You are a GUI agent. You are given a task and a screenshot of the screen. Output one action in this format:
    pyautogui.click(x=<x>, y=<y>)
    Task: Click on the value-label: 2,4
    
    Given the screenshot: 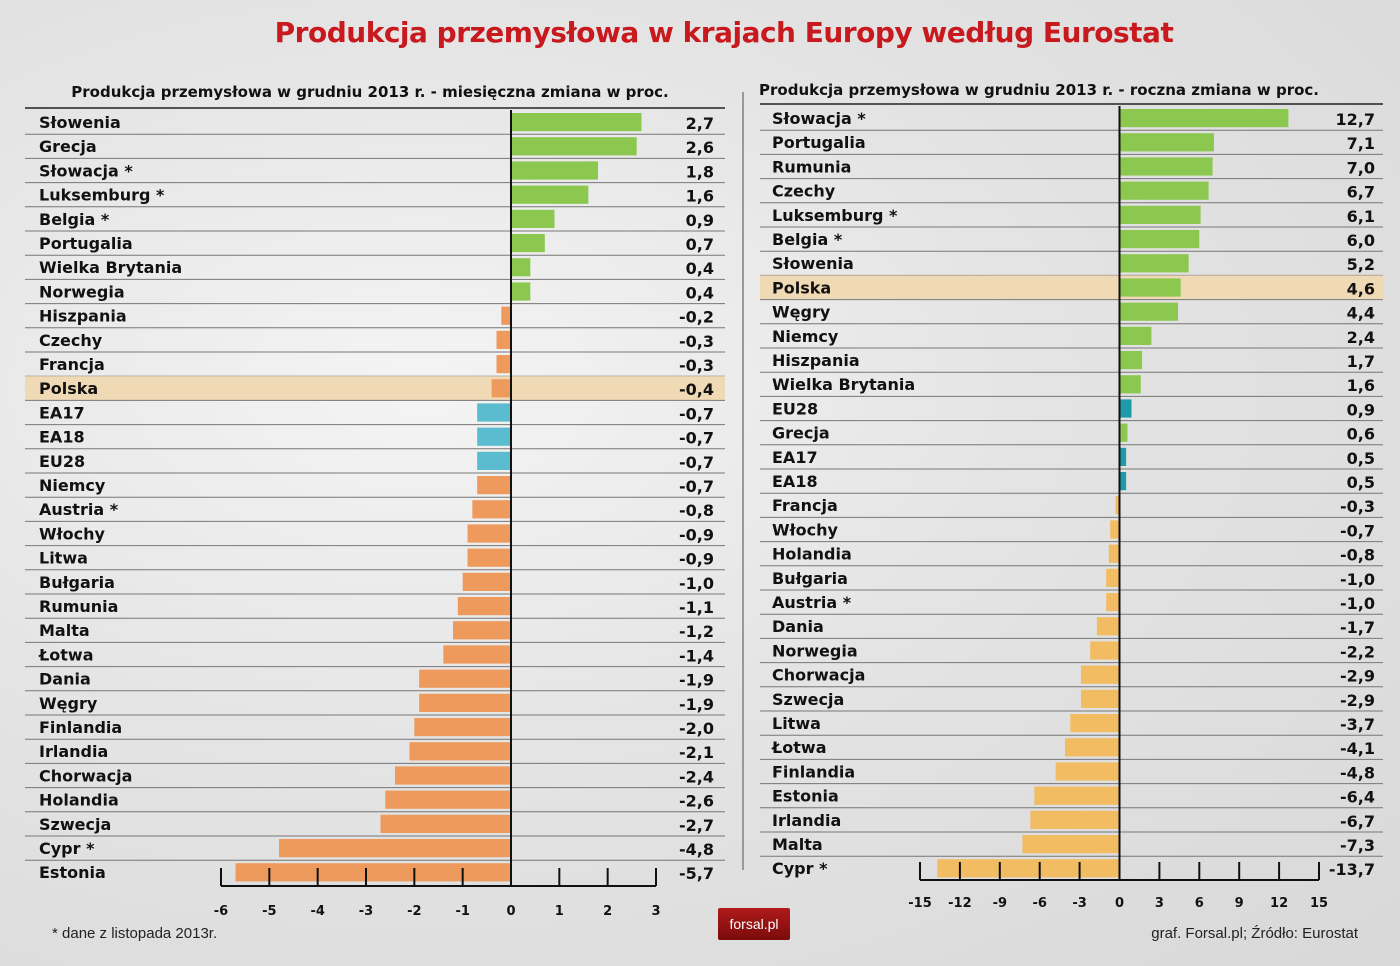 What is the action you would take?
    pyautogui.click(x=1361, y=337)
    